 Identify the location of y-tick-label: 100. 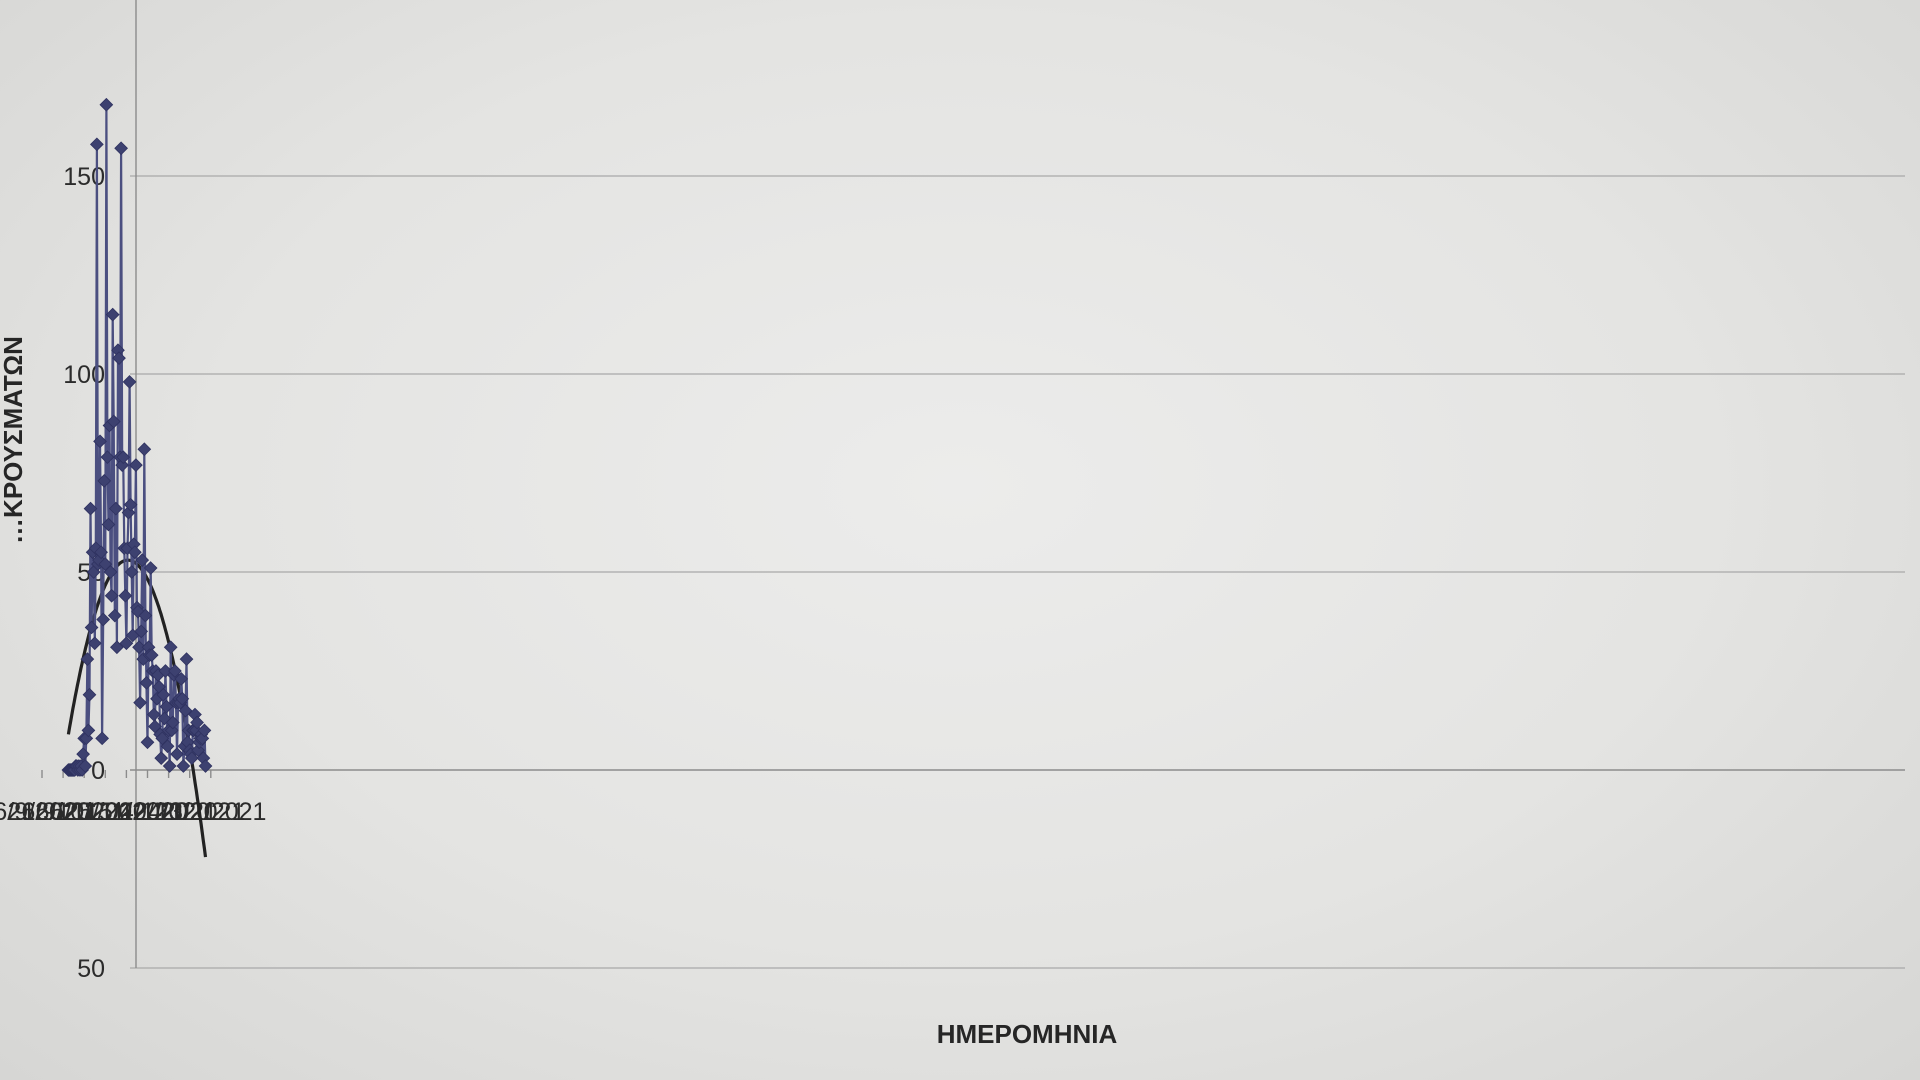
(84, 375).